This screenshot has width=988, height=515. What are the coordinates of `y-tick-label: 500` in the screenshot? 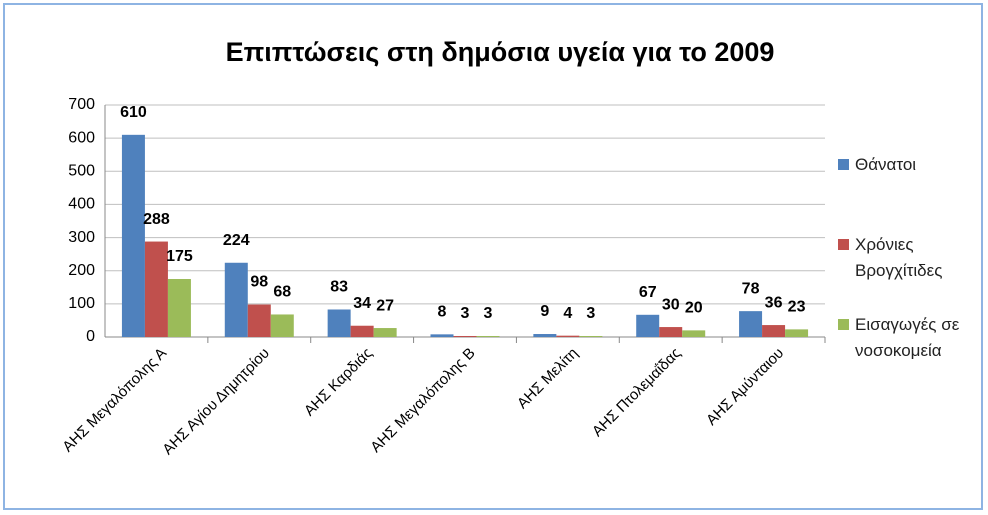 It's located at (81, 171).